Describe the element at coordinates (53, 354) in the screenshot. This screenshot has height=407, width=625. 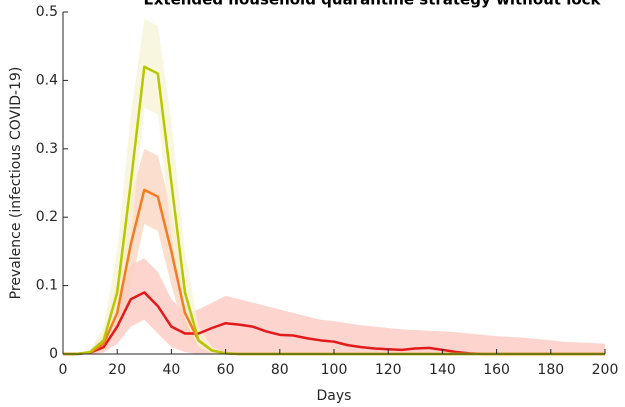
I see `y-tick-label: 0` at that location.